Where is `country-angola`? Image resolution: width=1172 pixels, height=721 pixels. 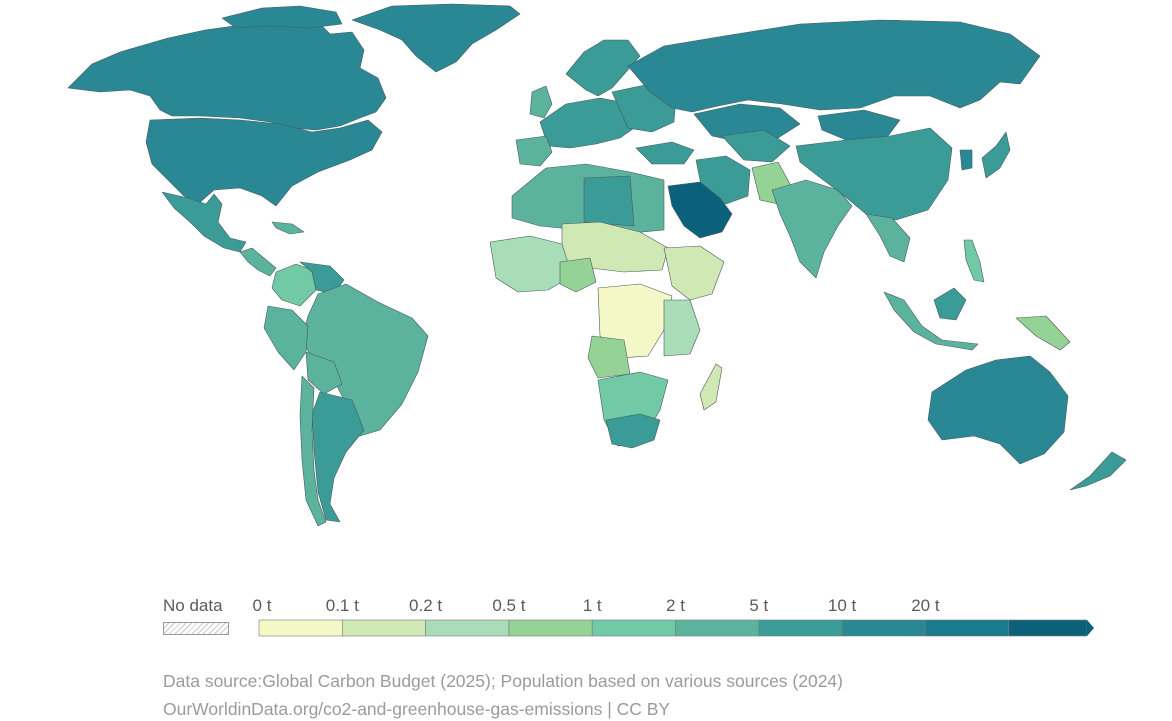
country-angola is located at coordinates (609, 357).